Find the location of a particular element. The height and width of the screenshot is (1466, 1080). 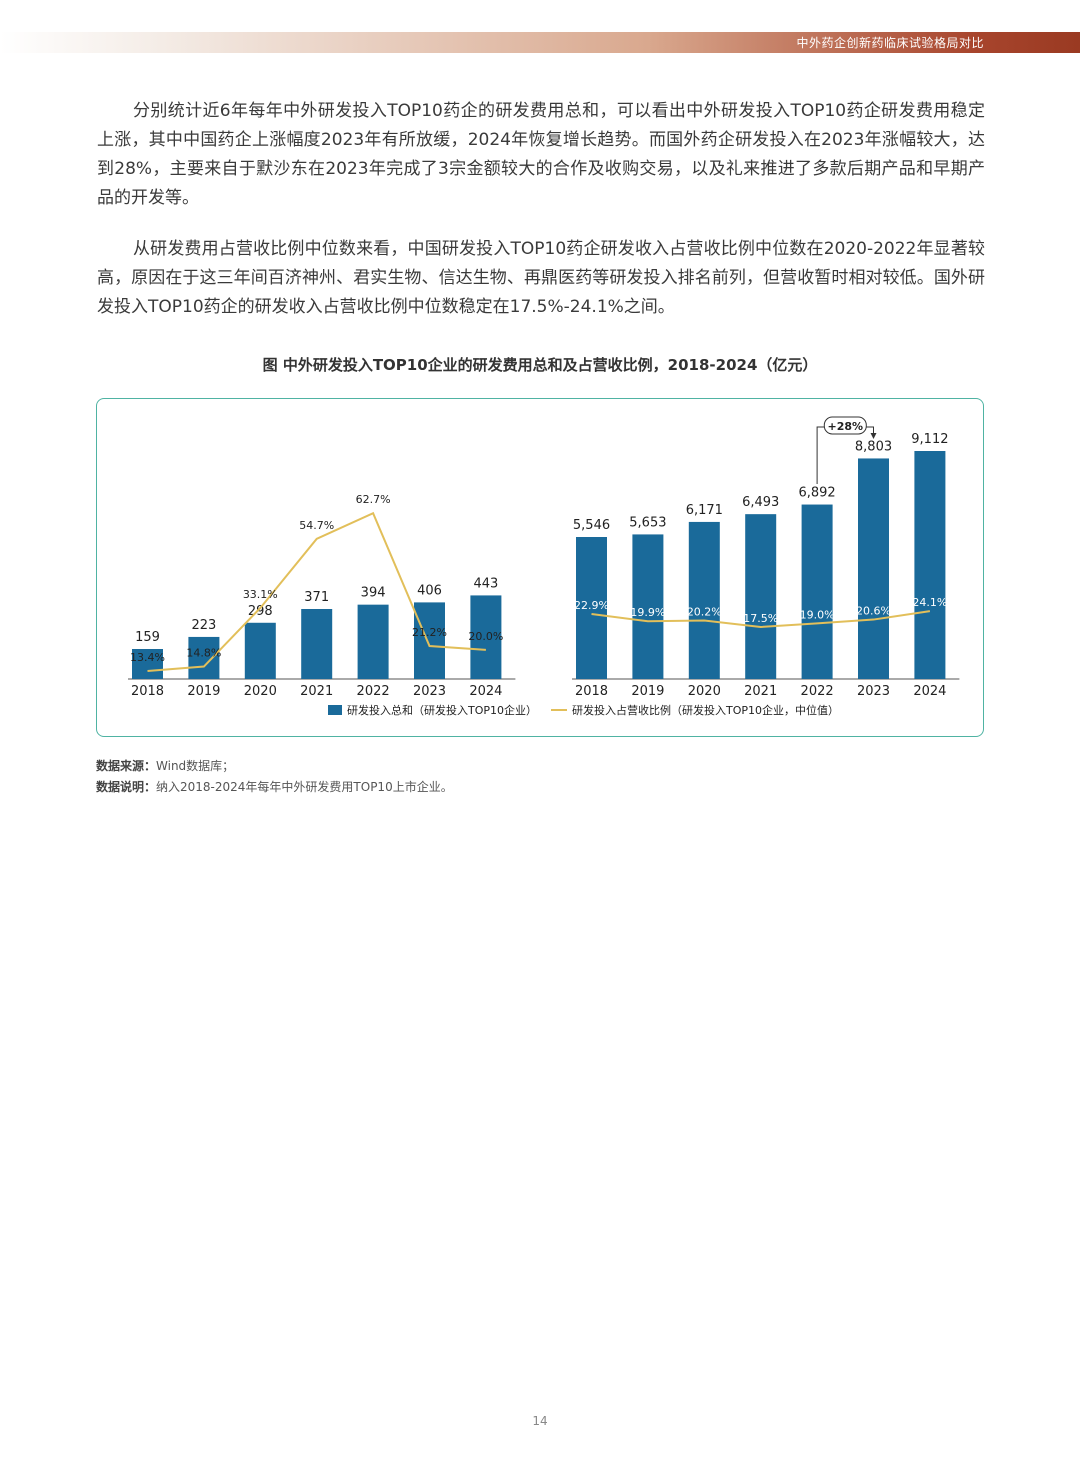

line-value-label: 13.4% is located at coordinates (147, 657).